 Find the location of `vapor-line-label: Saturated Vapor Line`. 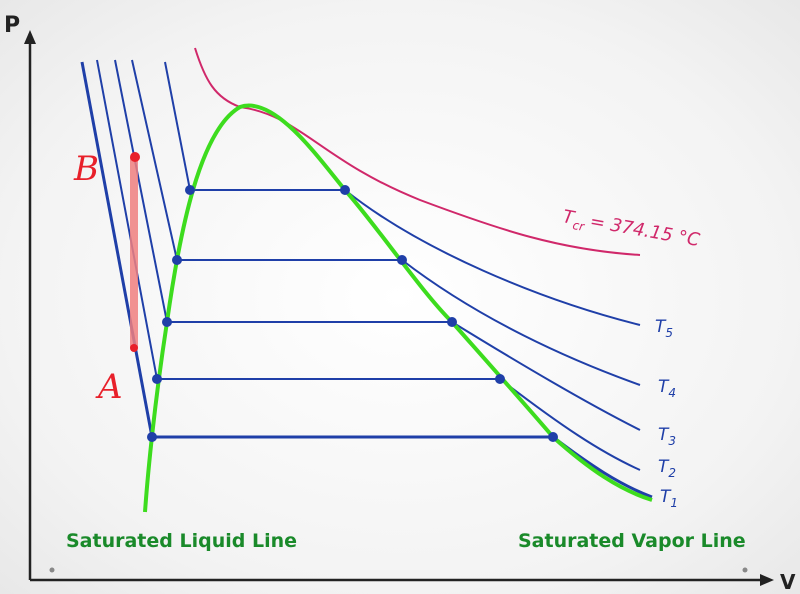

vapor-line-label: Saturated Vapor Line is located at coordinates (632, 541).